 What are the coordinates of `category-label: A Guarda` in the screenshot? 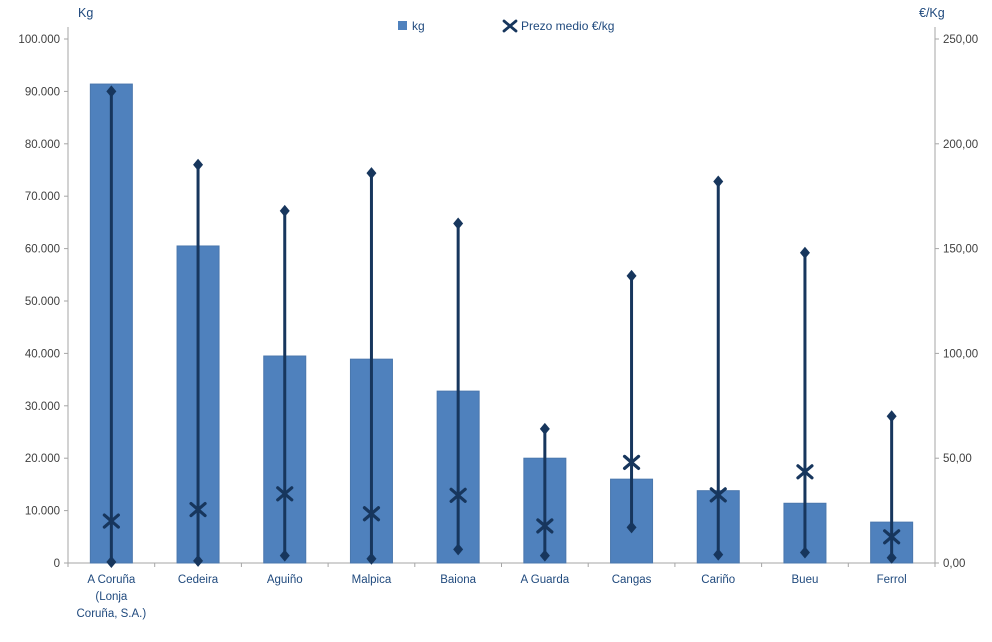 It's located at (545, 580).